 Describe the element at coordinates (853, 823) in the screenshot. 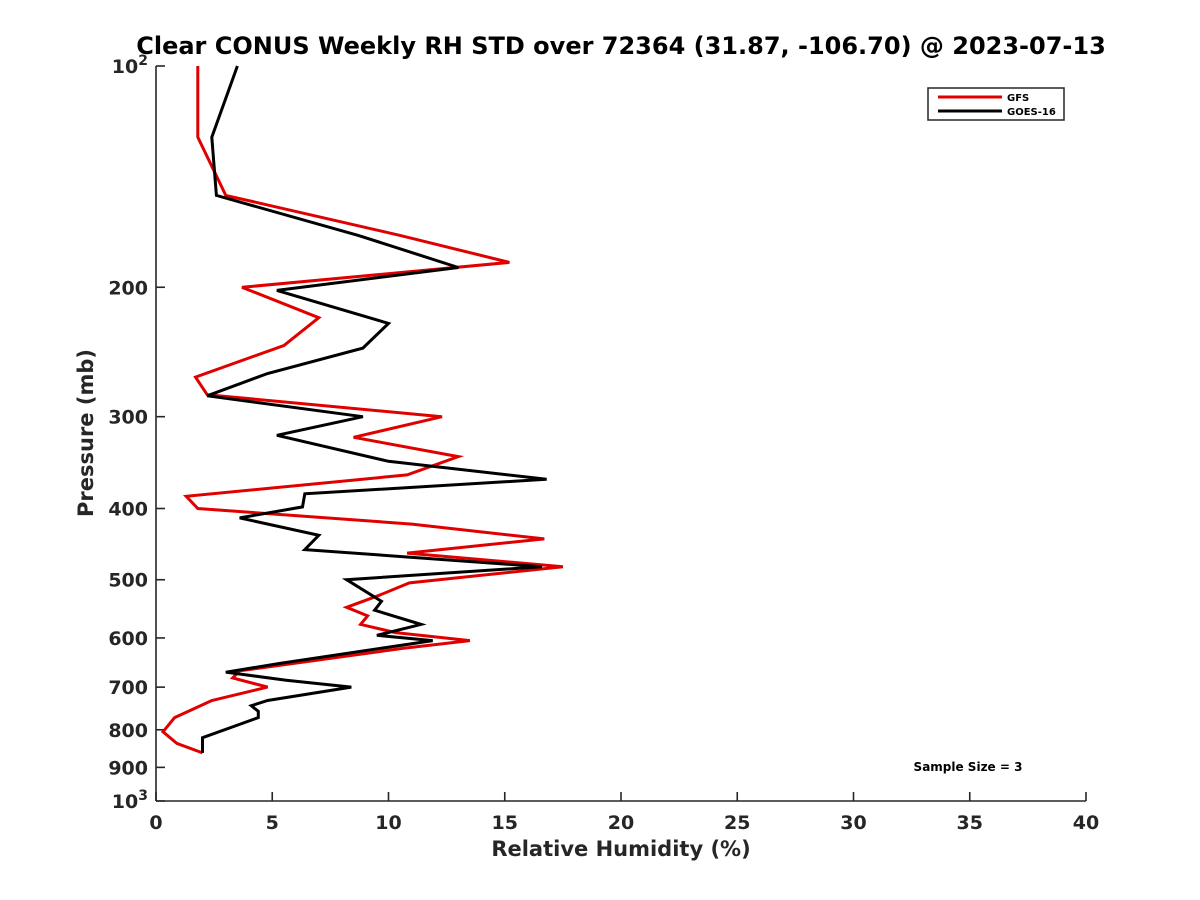

I see `x-tick-label: 30` at that location.